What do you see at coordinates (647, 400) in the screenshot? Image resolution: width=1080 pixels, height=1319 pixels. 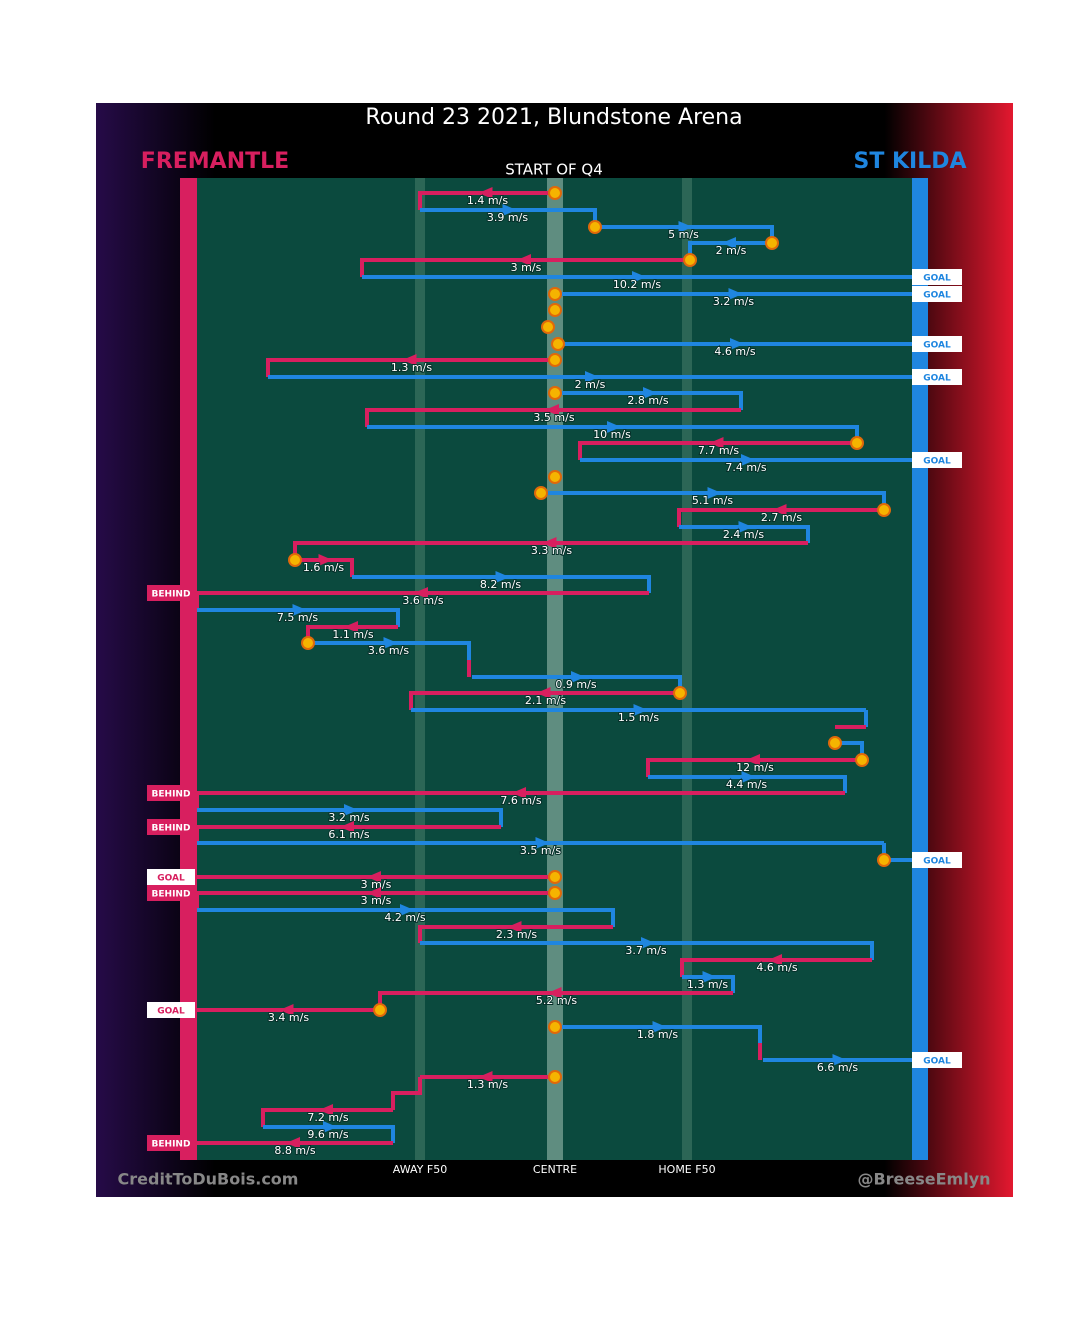 I see `speed-label: 2.8 m/s` at bounding box center [647, 400].